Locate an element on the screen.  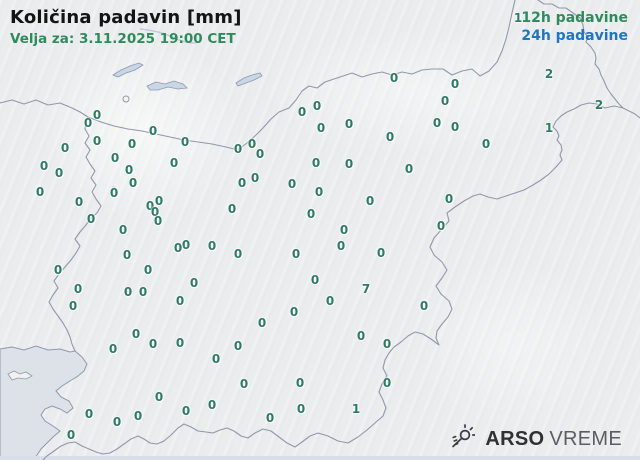
river-north is located at coordinates (168, 36).